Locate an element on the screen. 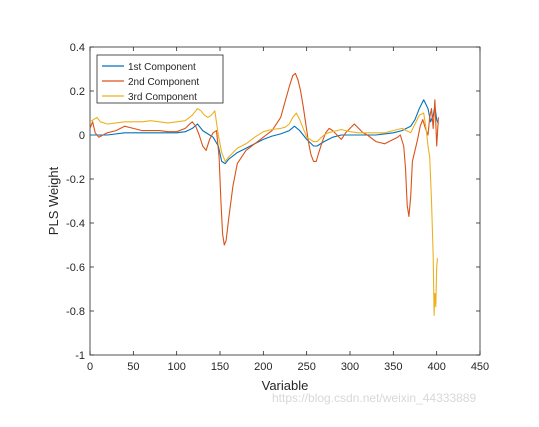  legend-label-3: 3rd Component is located at coordinates (162, 97).